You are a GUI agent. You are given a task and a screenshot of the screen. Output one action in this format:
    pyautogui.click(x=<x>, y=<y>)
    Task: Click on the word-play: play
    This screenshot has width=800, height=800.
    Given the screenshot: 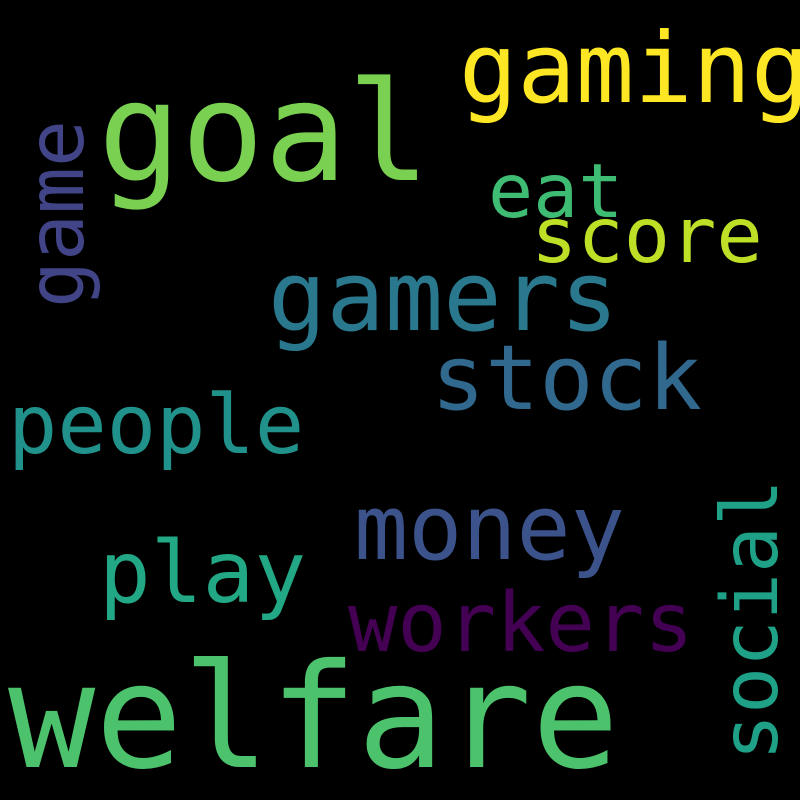 What is the action you would take?
    pyautogui.click(x=203, y=573)
    